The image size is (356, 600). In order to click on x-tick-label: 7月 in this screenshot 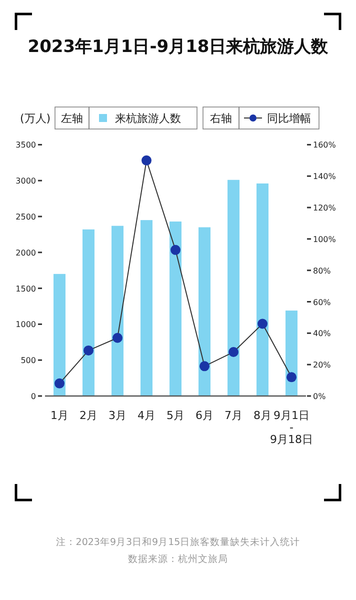, I will do `click(233, 415)`.